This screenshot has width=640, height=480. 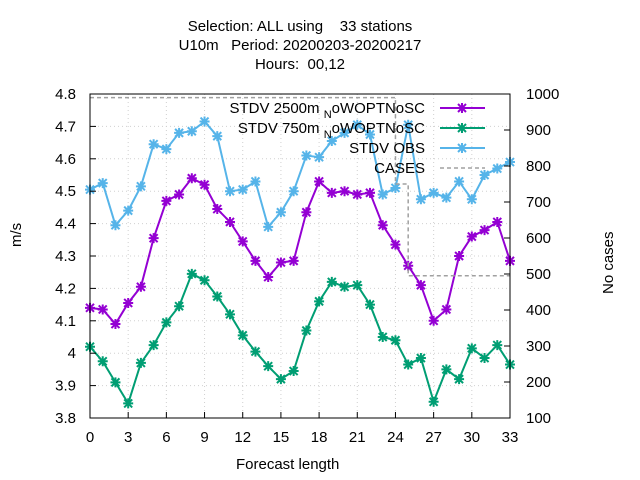 What do you see at coordinates (387, 148) in the screenshot?
I see `legend-label: STDV OBS` at bounding box center [387, 148].